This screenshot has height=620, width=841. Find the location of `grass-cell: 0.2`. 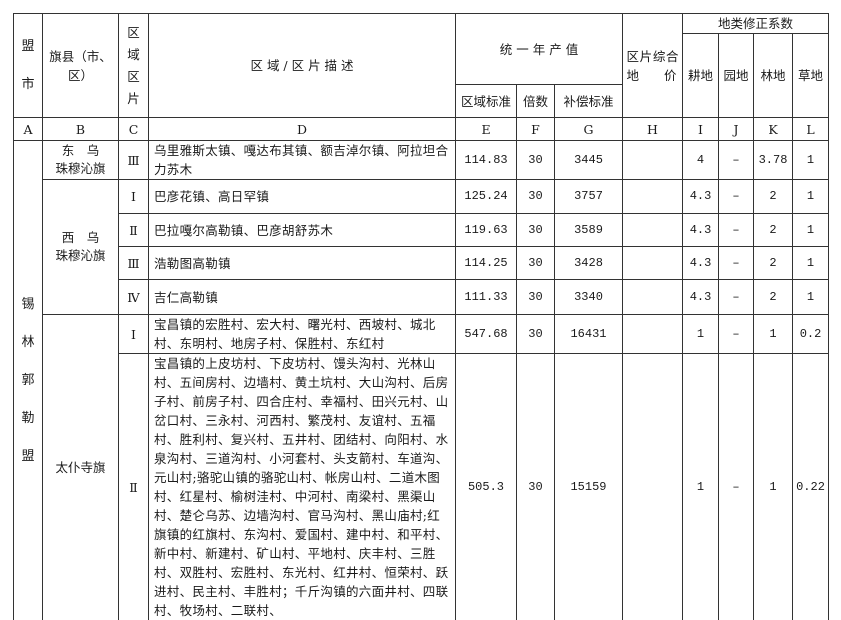

grass-cell: 0.2 is located at coordinates (811, 334).